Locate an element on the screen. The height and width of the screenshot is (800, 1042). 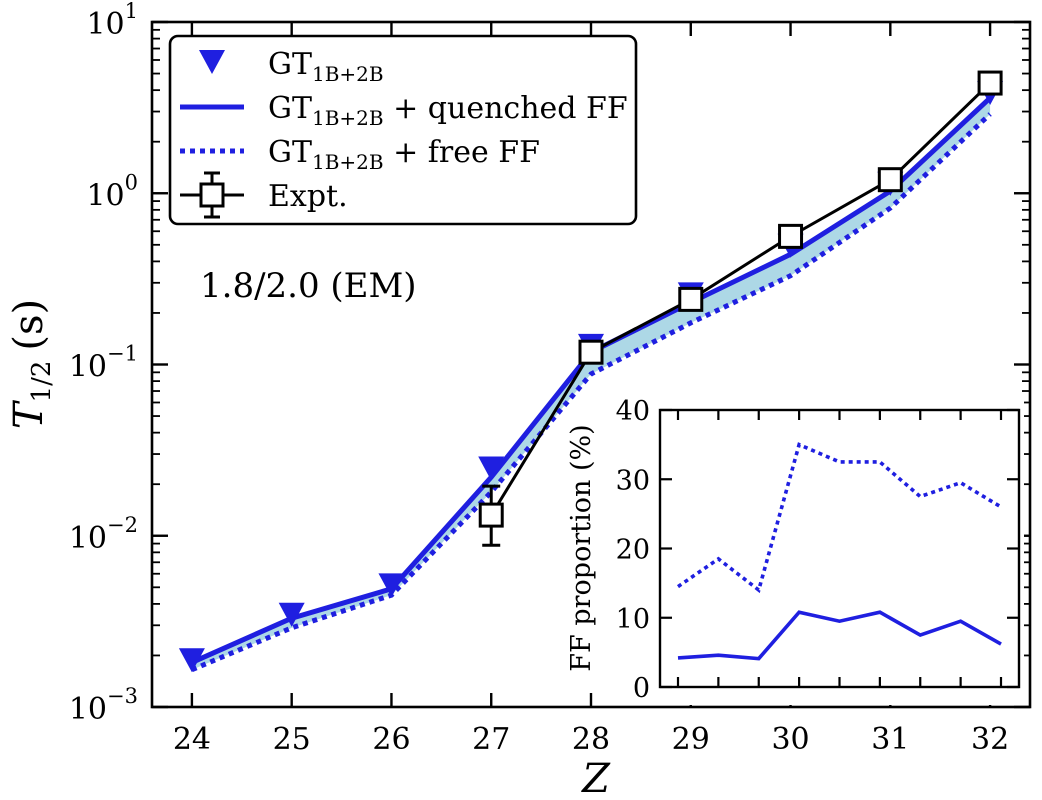
legend-gt-marker is located at coordinates (212, 61).